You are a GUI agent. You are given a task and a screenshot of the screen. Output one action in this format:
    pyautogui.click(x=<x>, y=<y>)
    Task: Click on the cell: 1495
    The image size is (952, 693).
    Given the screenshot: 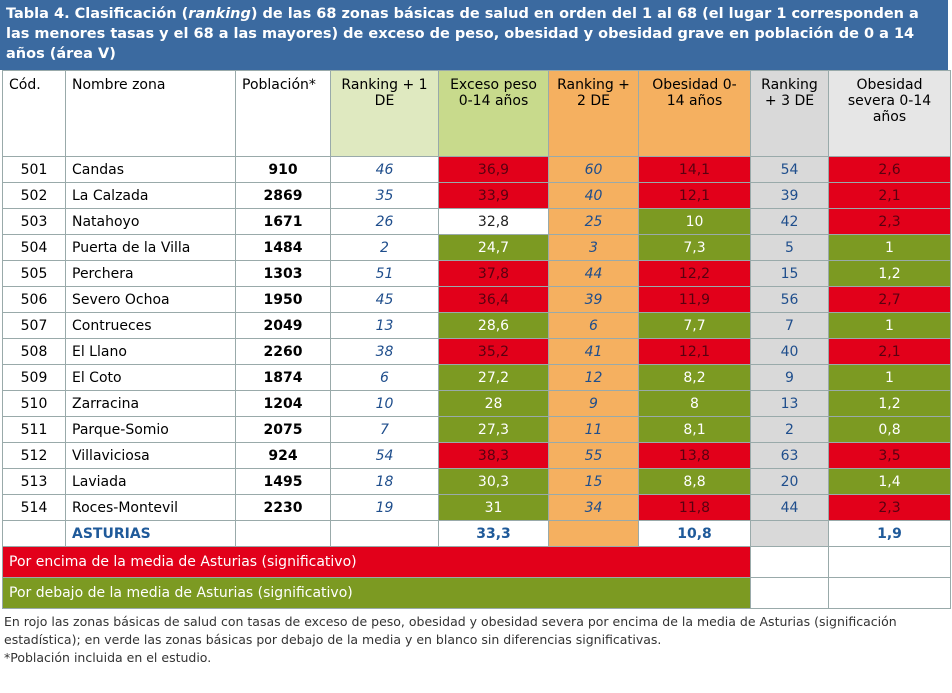 What is the action you would take?
    pyautogui.click(x=283, y=481)
    